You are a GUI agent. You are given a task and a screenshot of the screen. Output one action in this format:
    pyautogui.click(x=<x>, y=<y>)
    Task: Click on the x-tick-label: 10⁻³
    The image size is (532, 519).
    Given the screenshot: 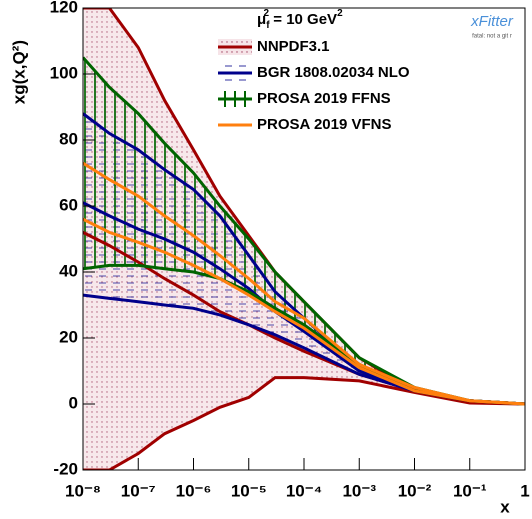 What is the action you would take?
    pyautogui.click(x=359, y=490)
    